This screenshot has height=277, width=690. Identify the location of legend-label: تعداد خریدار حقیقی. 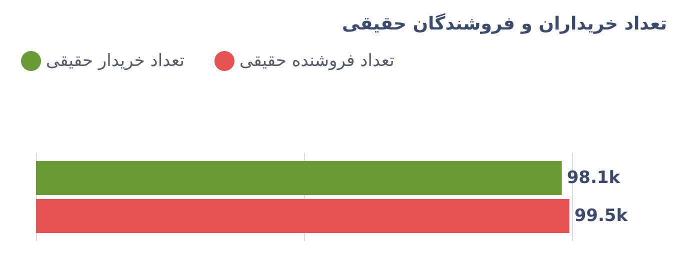
(115, 61).